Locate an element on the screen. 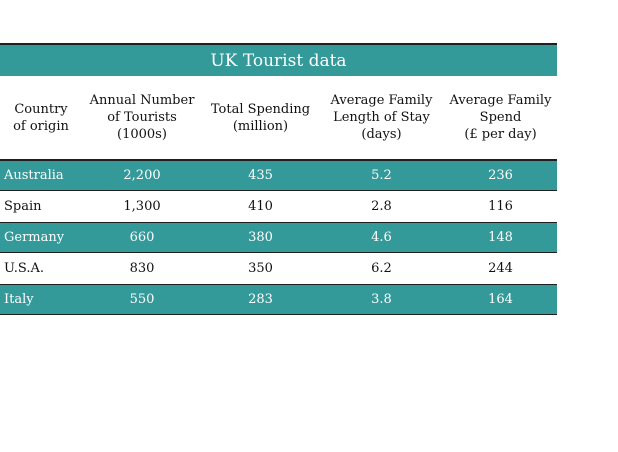 This screenshot has width=618, height=452. table-row: U.S.A. 830 350 6.2 244 is located at coordinates (278, 268).